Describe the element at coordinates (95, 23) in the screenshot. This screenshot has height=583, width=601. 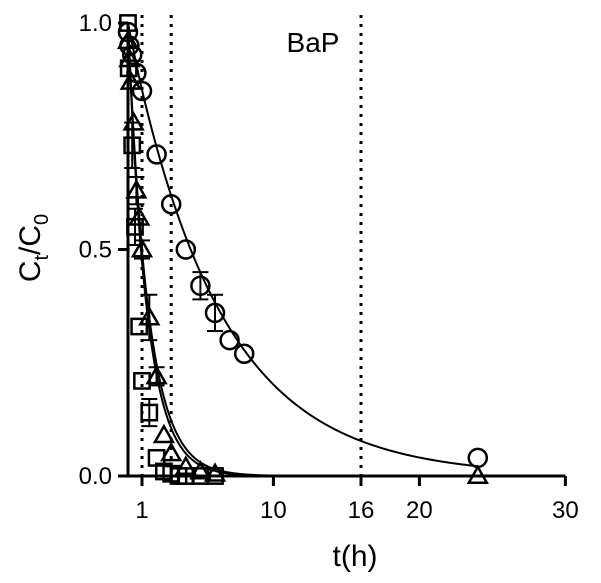
I see `y-tick-label: 1.0` at that location.